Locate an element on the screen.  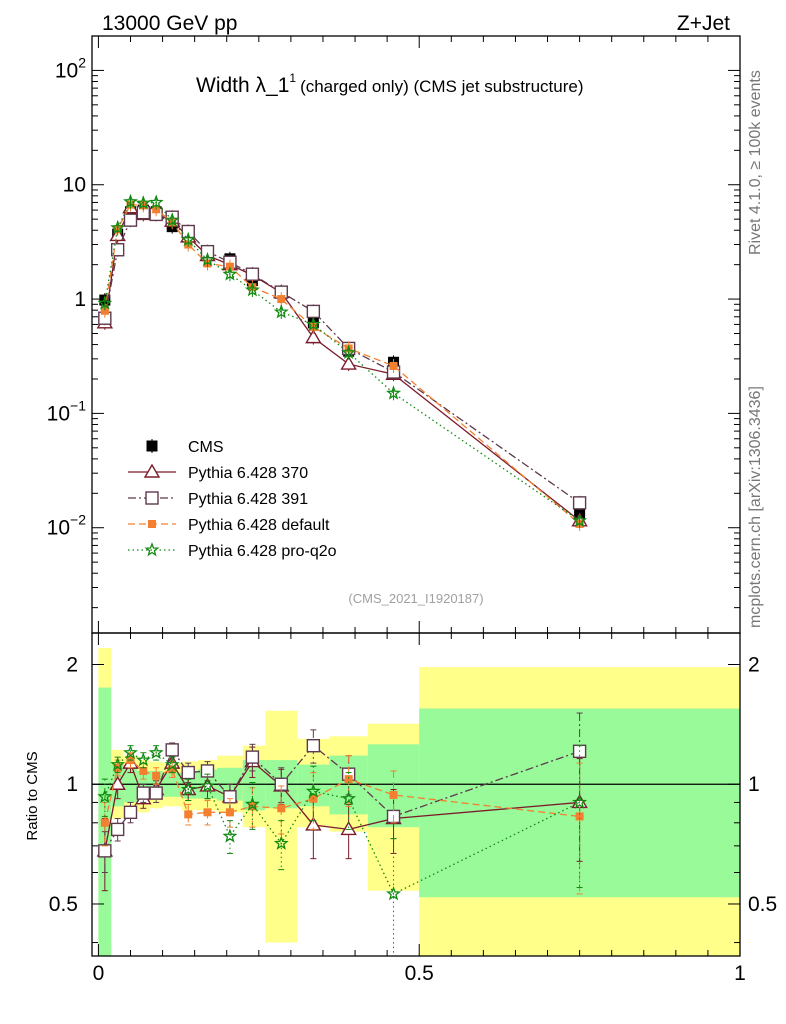
legend-label-3: Pythia 6.428 default is located at coordinates (259, 525).